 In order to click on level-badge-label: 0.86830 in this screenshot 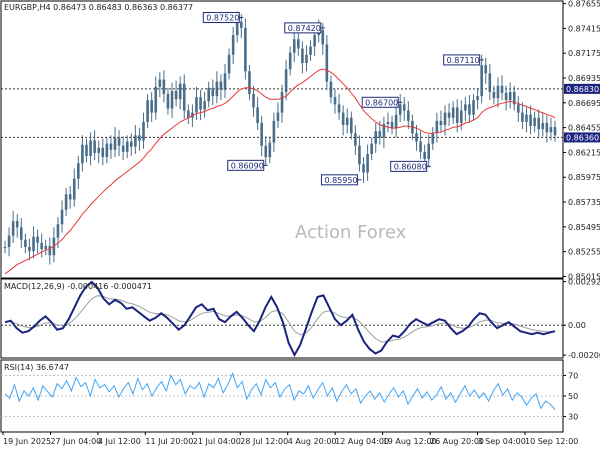, I will do `click(582, 89)`.